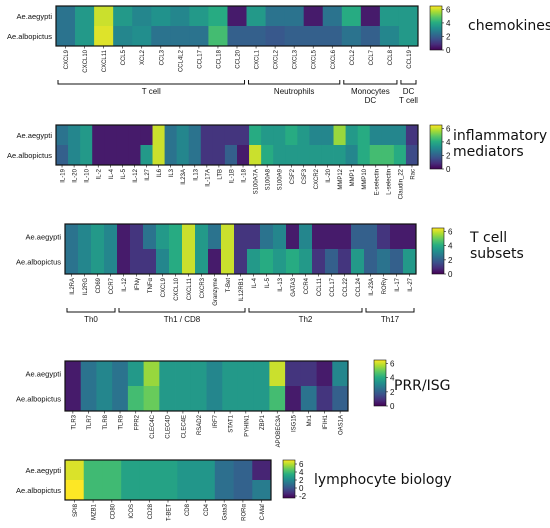 This screenshot has height=528, width=550. I want to click on row-label: Ae.albopictus, so click(29, 155).